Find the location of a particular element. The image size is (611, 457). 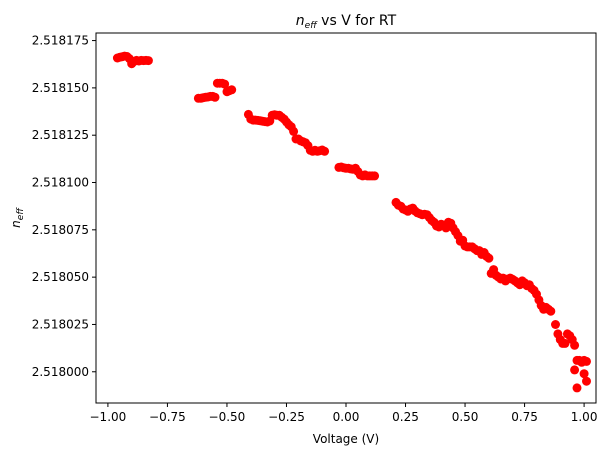

x-axis-label: Voltage (V) is located at coordinates (346, 439).